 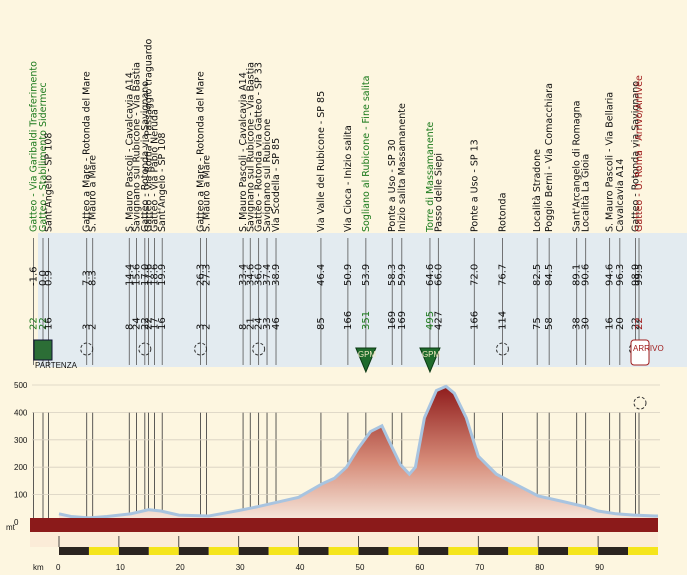 I want to click on waypoint-name-label: Ponte a Uso - SP 30, so click(x=392, y=185).